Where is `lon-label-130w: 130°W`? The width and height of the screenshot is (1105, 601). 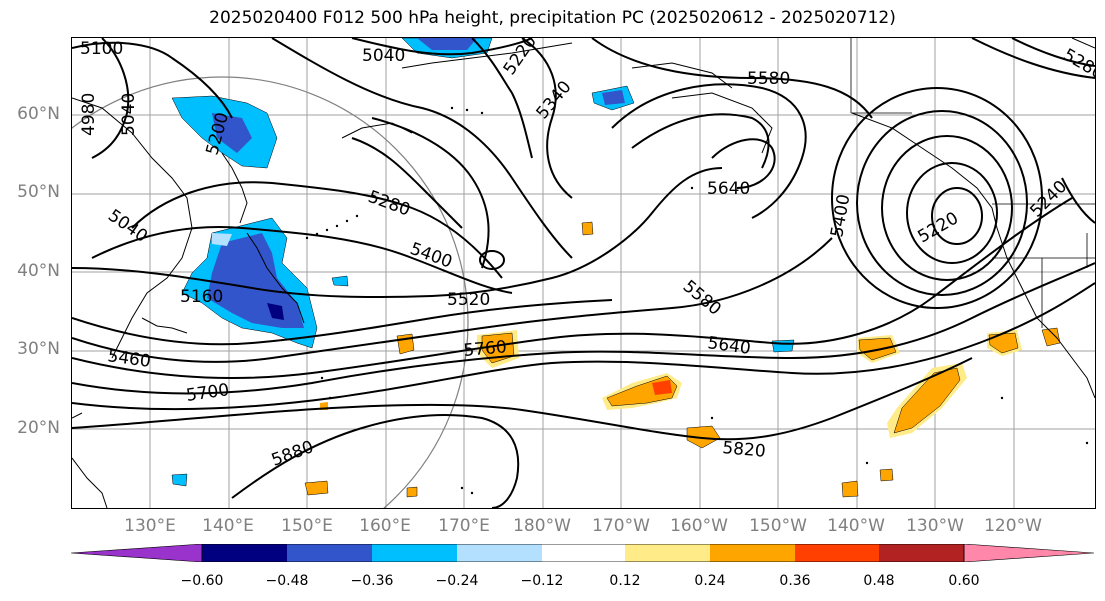
lon-label-130w: 130°W is located at coordinates (935, 526).